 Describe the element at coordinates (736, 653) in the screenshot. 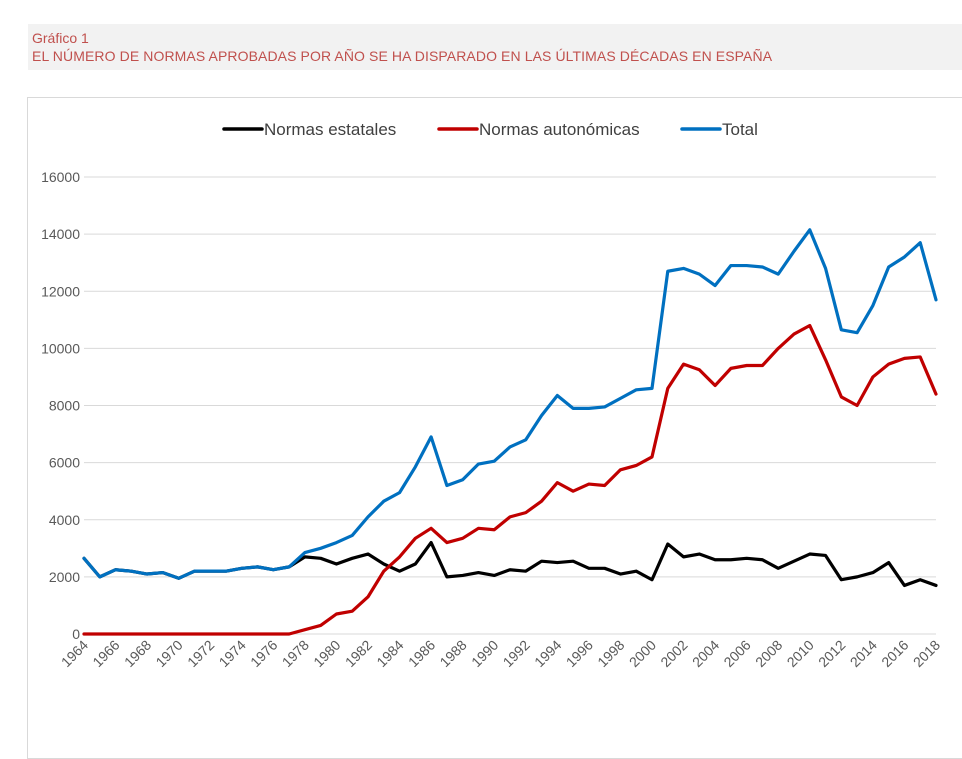

I see `x-tick-label: 2006` at that location.